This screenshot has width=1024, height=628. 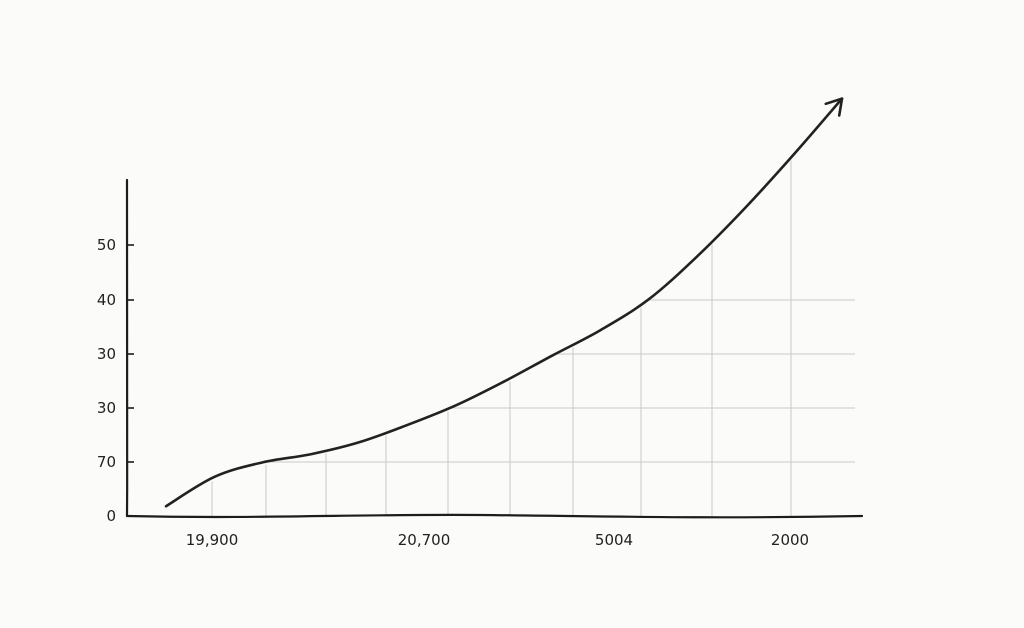 What do you see at coordinates (127, 348) in the screenshot?
I see `y-axis` at bounding box center [127, 348].